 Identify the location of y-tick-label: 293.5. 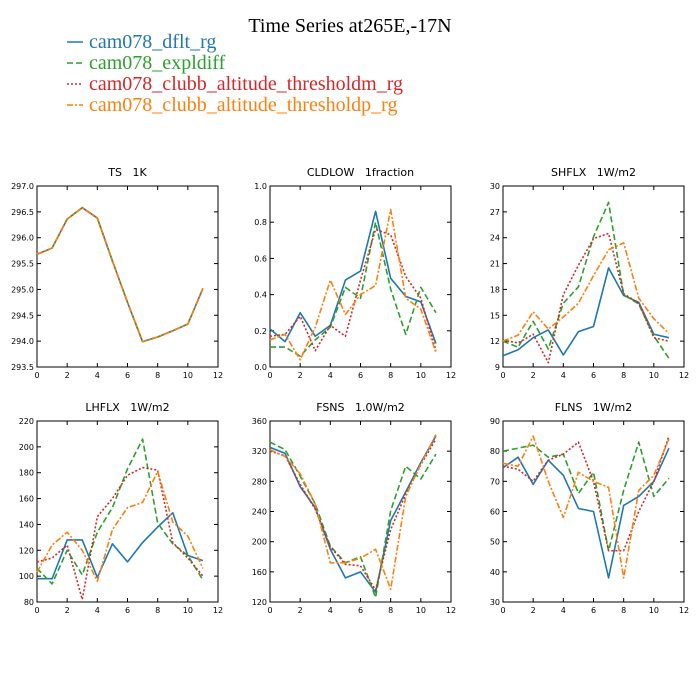
(22, 367).